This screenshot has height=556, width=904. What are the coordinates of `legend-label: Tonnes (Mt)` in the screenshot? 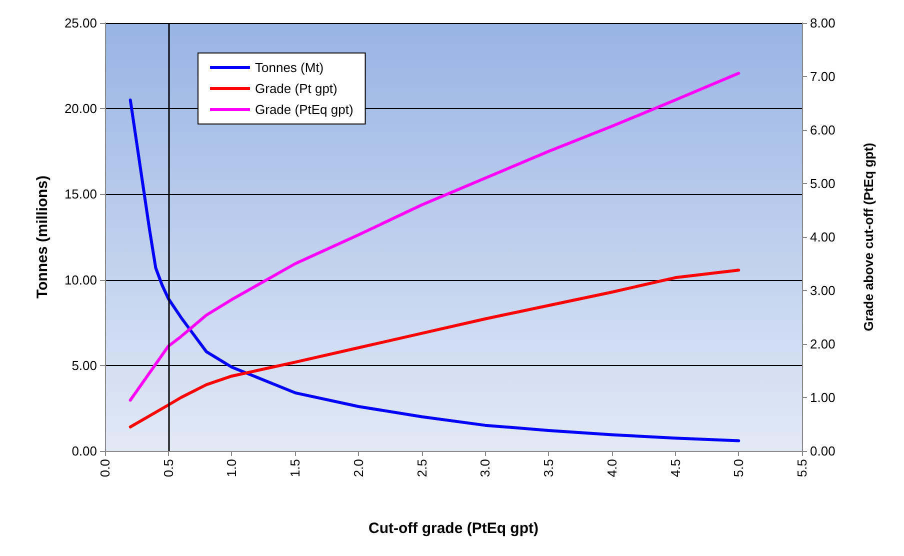 It's located at (289, 67).